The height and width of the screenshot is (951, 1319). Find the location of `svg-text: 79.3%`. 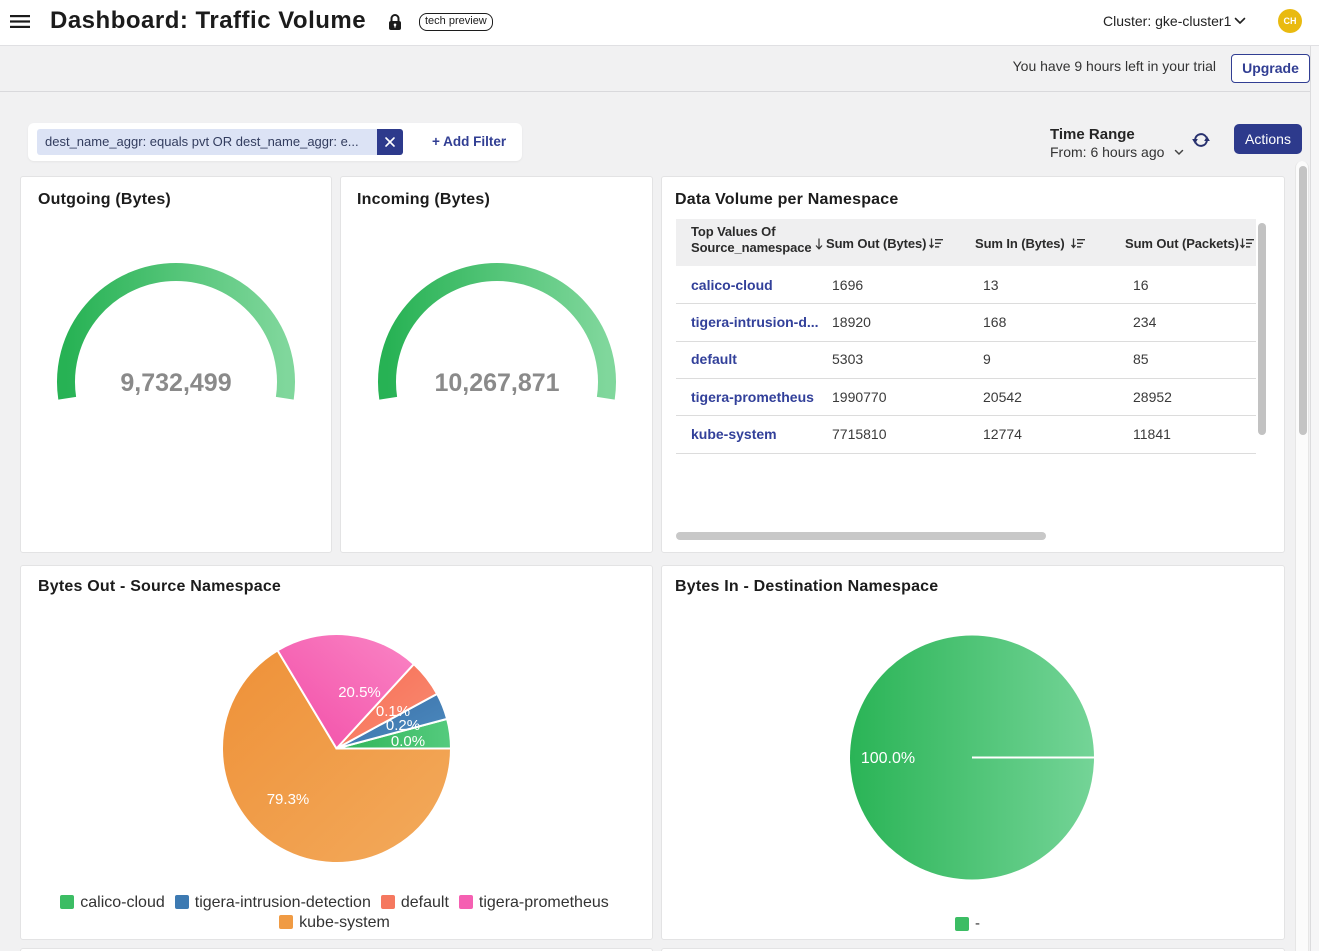

svg-text: 79.3% is located at coordinates (288, 799).